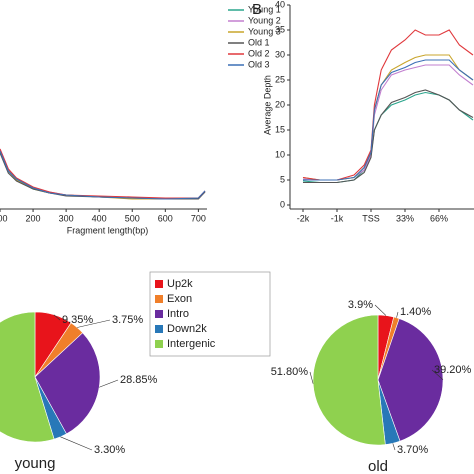  What do you see at coordinates (282, 204) in the screenshot?
I see `y-tick-label: 0` at bounding box center [282, 204].